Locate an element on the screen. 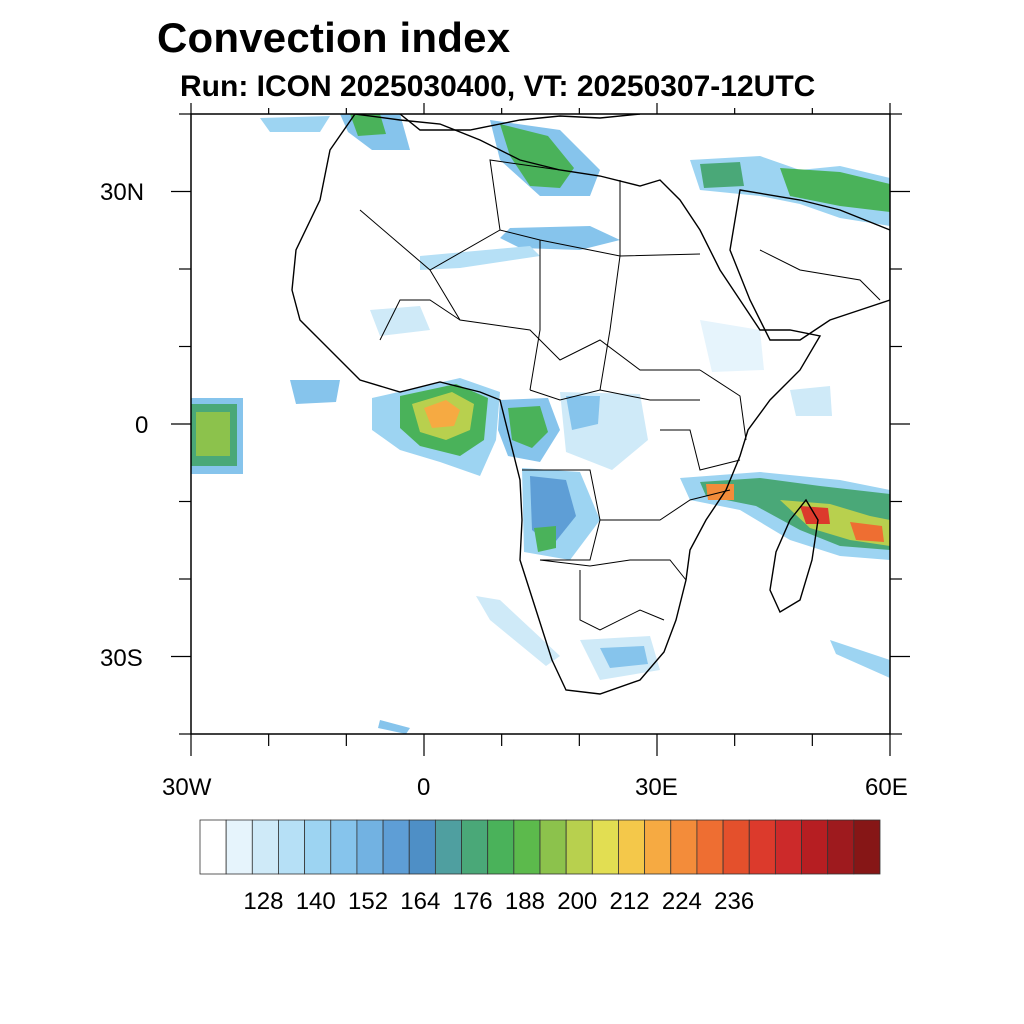 The height and width of the screenshot is (1024, 1024). colorbar-label: 200 is located at coordinates (577, 901).